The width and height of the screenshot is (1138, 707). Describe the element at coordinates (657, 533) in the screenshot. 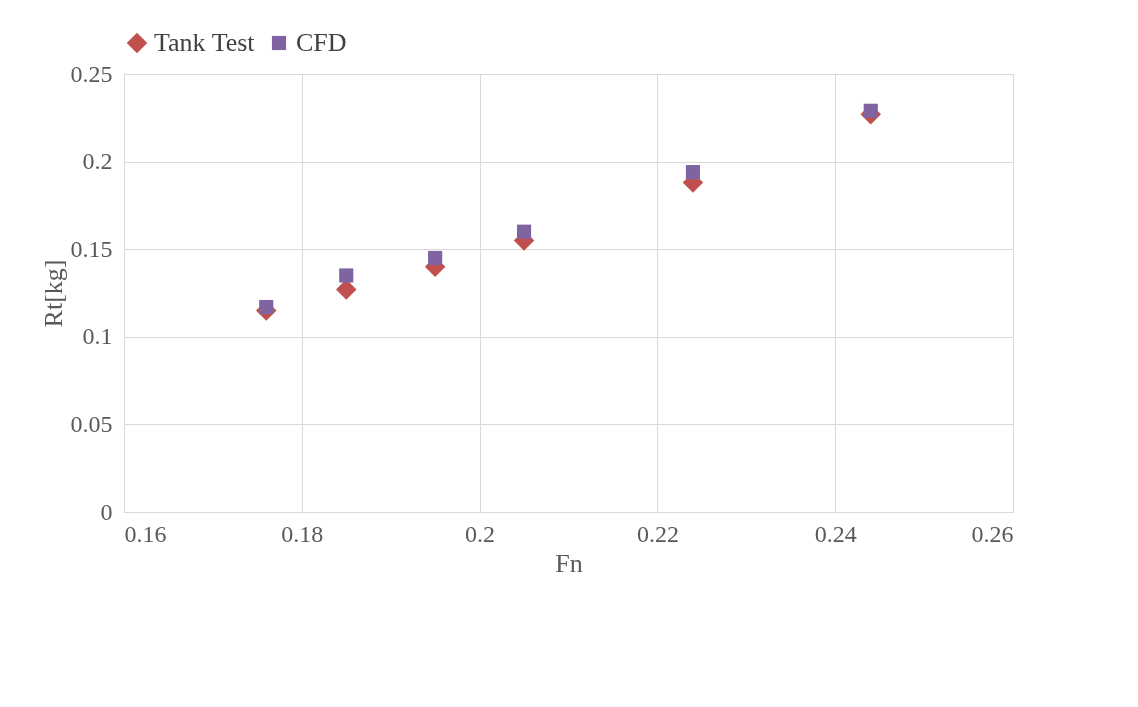

I see `x-tick-label: 0.22` at that location.